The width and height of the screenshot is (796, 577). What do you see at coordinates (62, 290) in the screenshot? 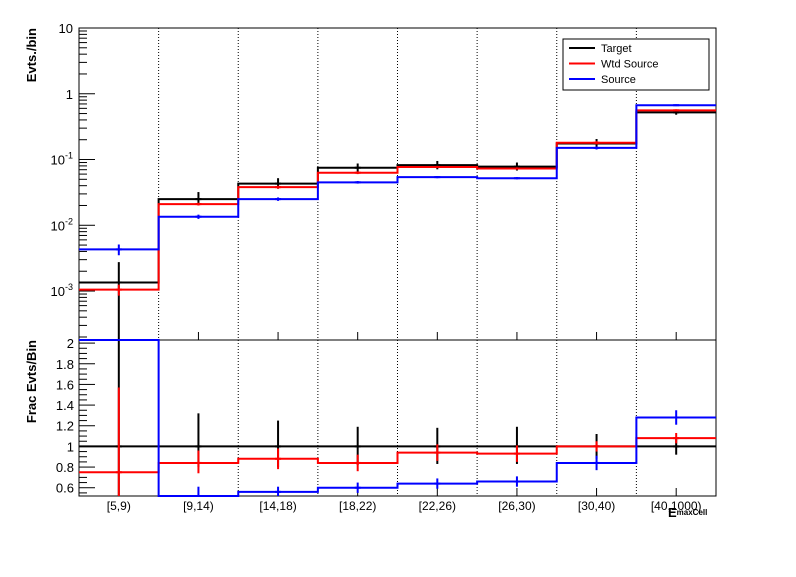
I see `y-tick-label: 10⁻³` at bounding box center [62, 290].